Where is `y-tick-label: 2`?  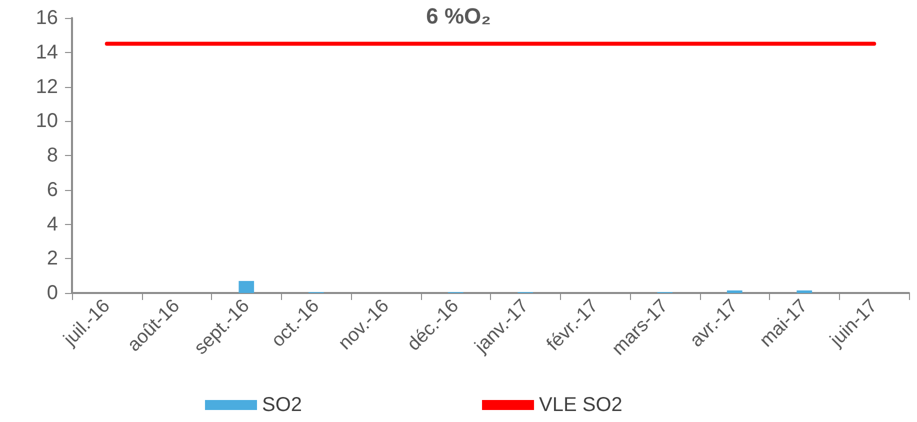 y-tick-label: 2 is located at coordinates (52, 259).